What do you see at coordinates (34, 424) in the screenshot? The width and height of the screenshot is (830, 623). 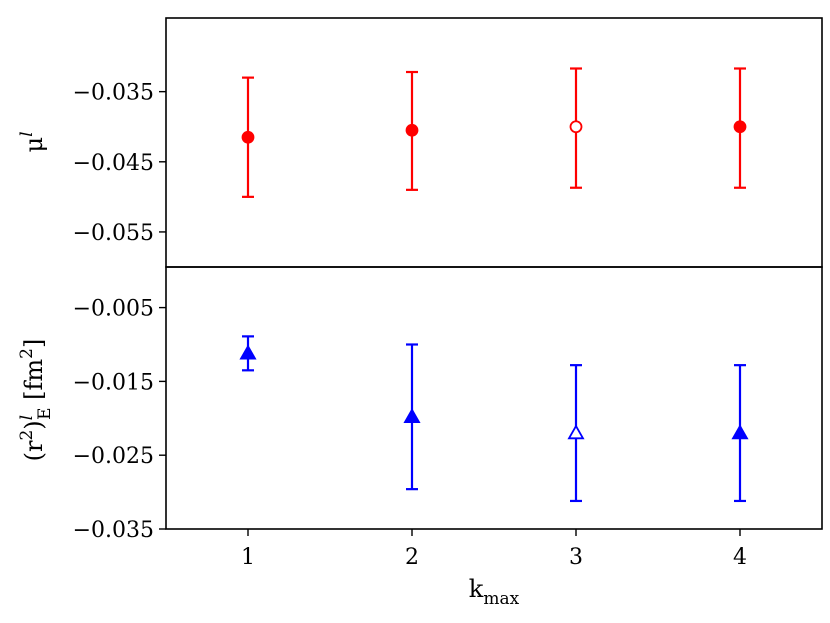 I see `ylabel-close: )` at bounding box center [34, 424].